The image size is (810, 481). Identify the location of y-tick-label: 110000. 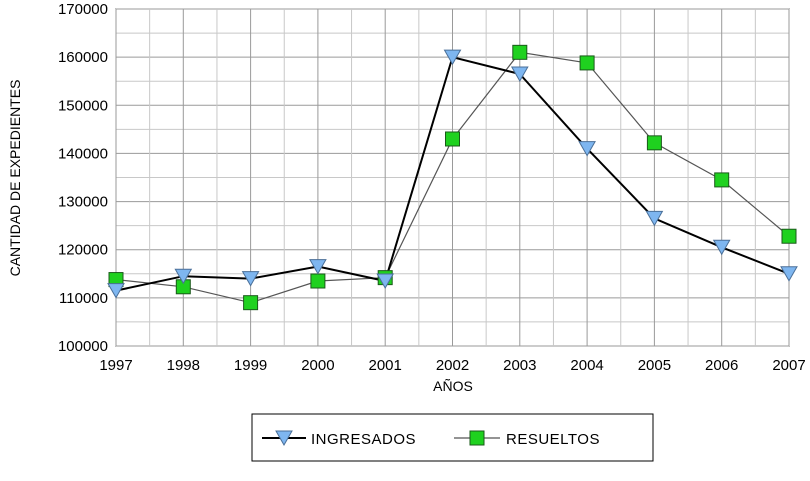
(83, 298).